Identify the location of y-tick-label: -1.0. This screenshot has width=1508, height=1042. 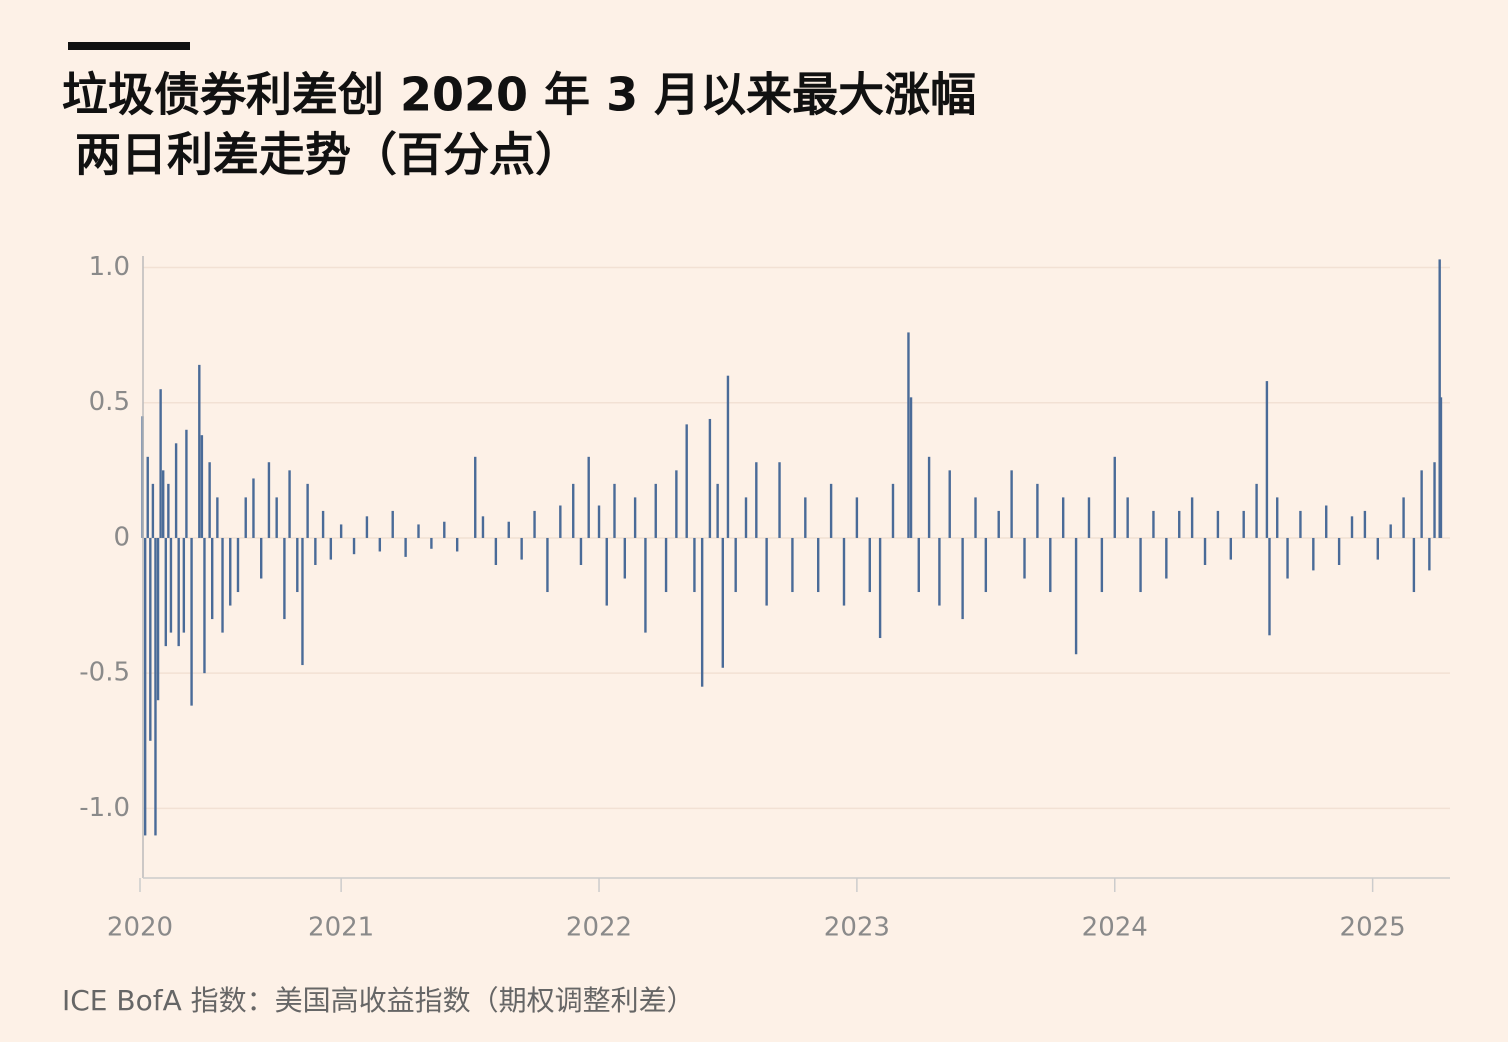
(104, 808).